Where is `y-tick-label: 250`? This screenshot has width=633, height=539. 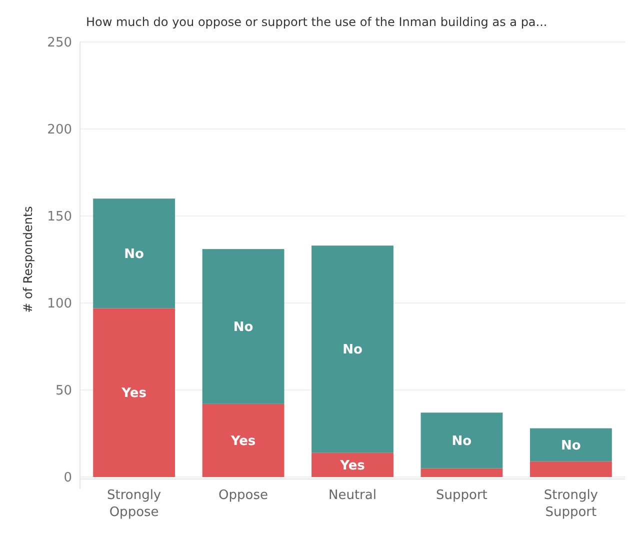
y-tick-label: 250 is located at coordinates (59, 43).